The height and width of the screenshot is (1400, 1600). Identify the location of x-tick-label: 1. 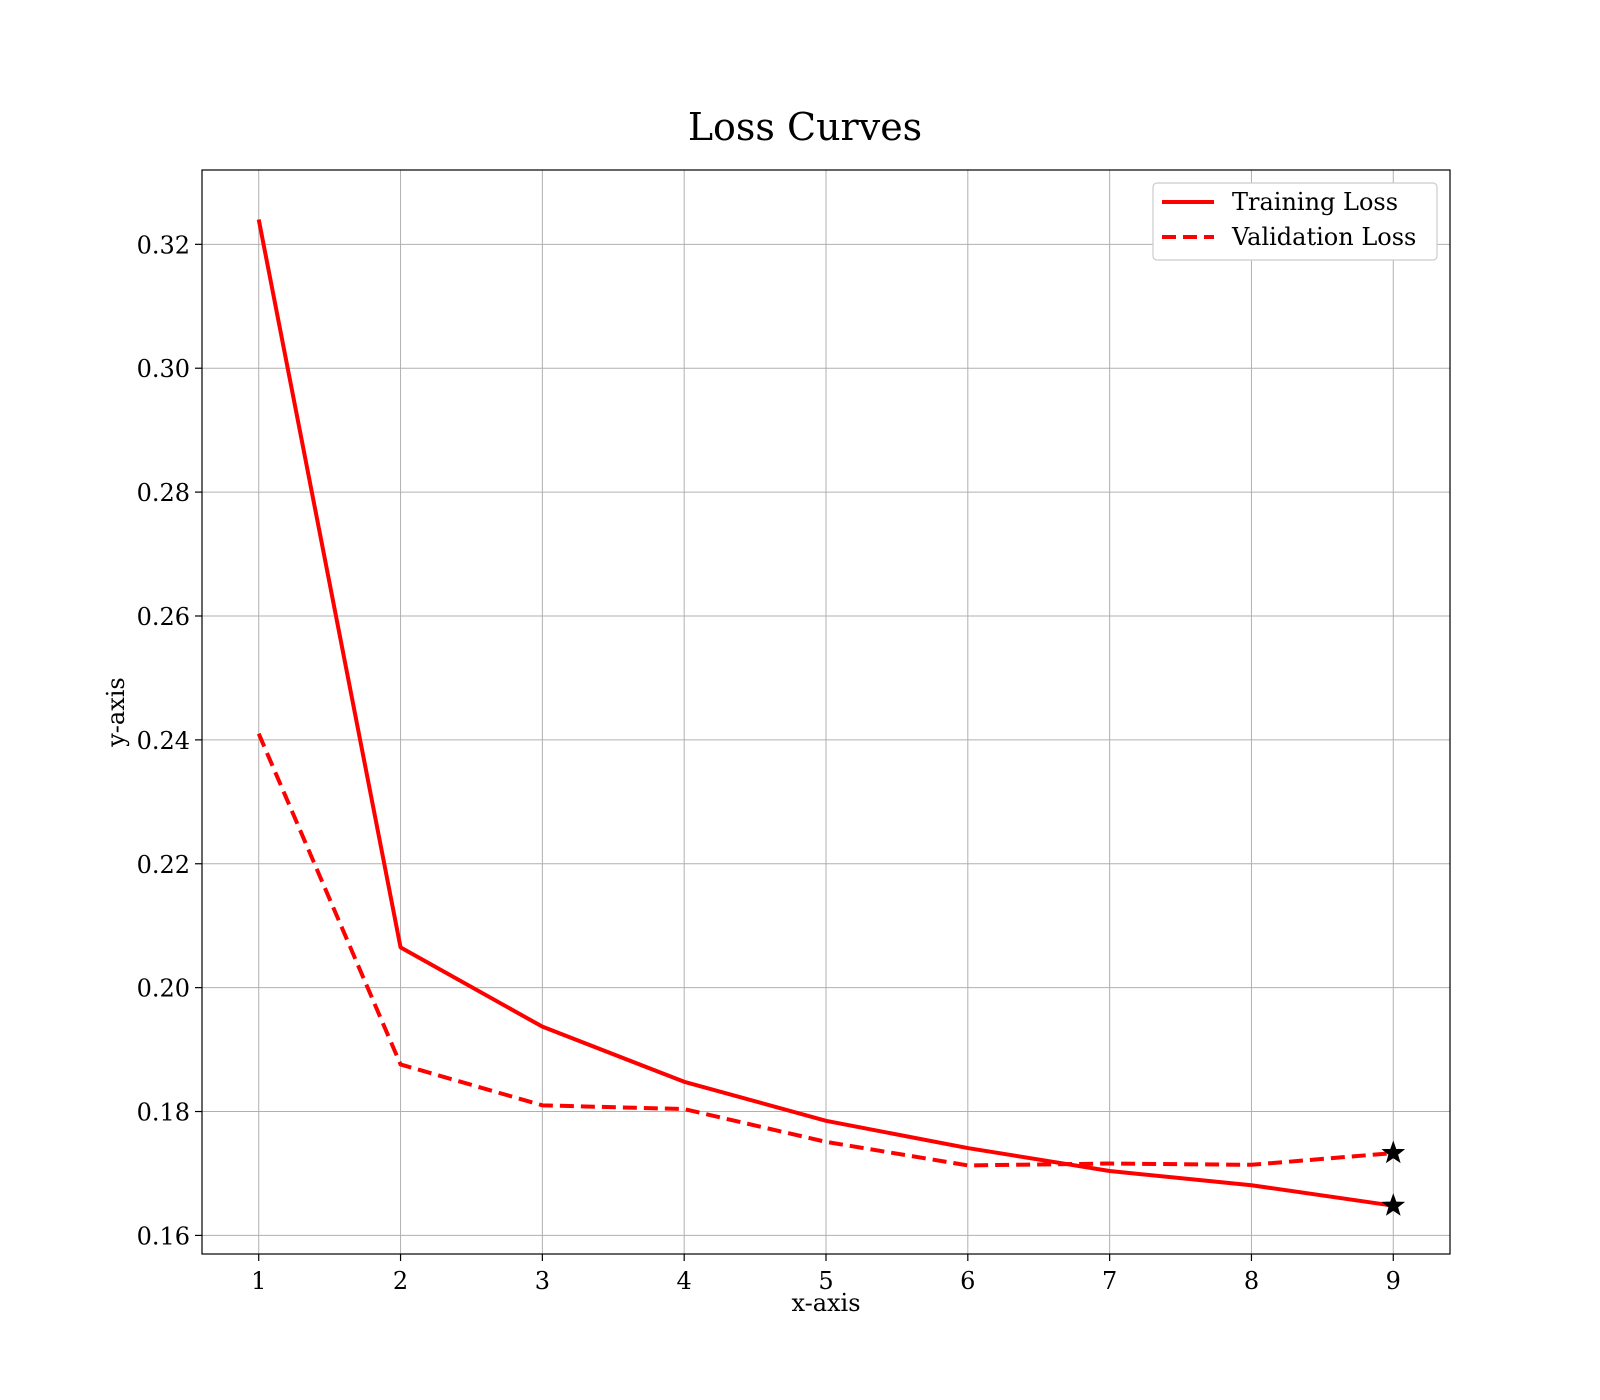
(258, 1281).